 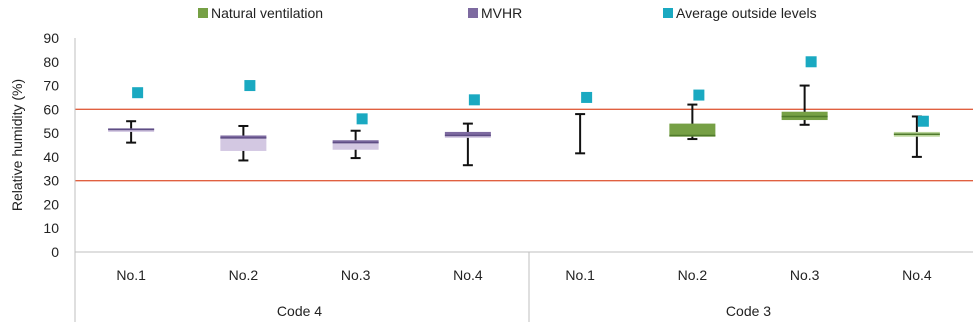 What do you see at coordinates (51, 38) in the screenshot?
I see `y-tick-label: 90` at bounding box center [51, 38].